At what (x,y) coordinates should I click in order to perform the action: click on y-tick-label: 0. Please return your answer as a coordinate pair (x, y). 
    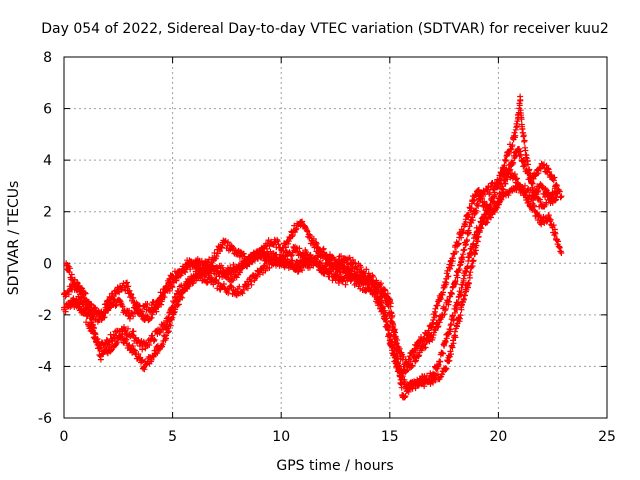
    Looking at the image, I should click on (47, 264).